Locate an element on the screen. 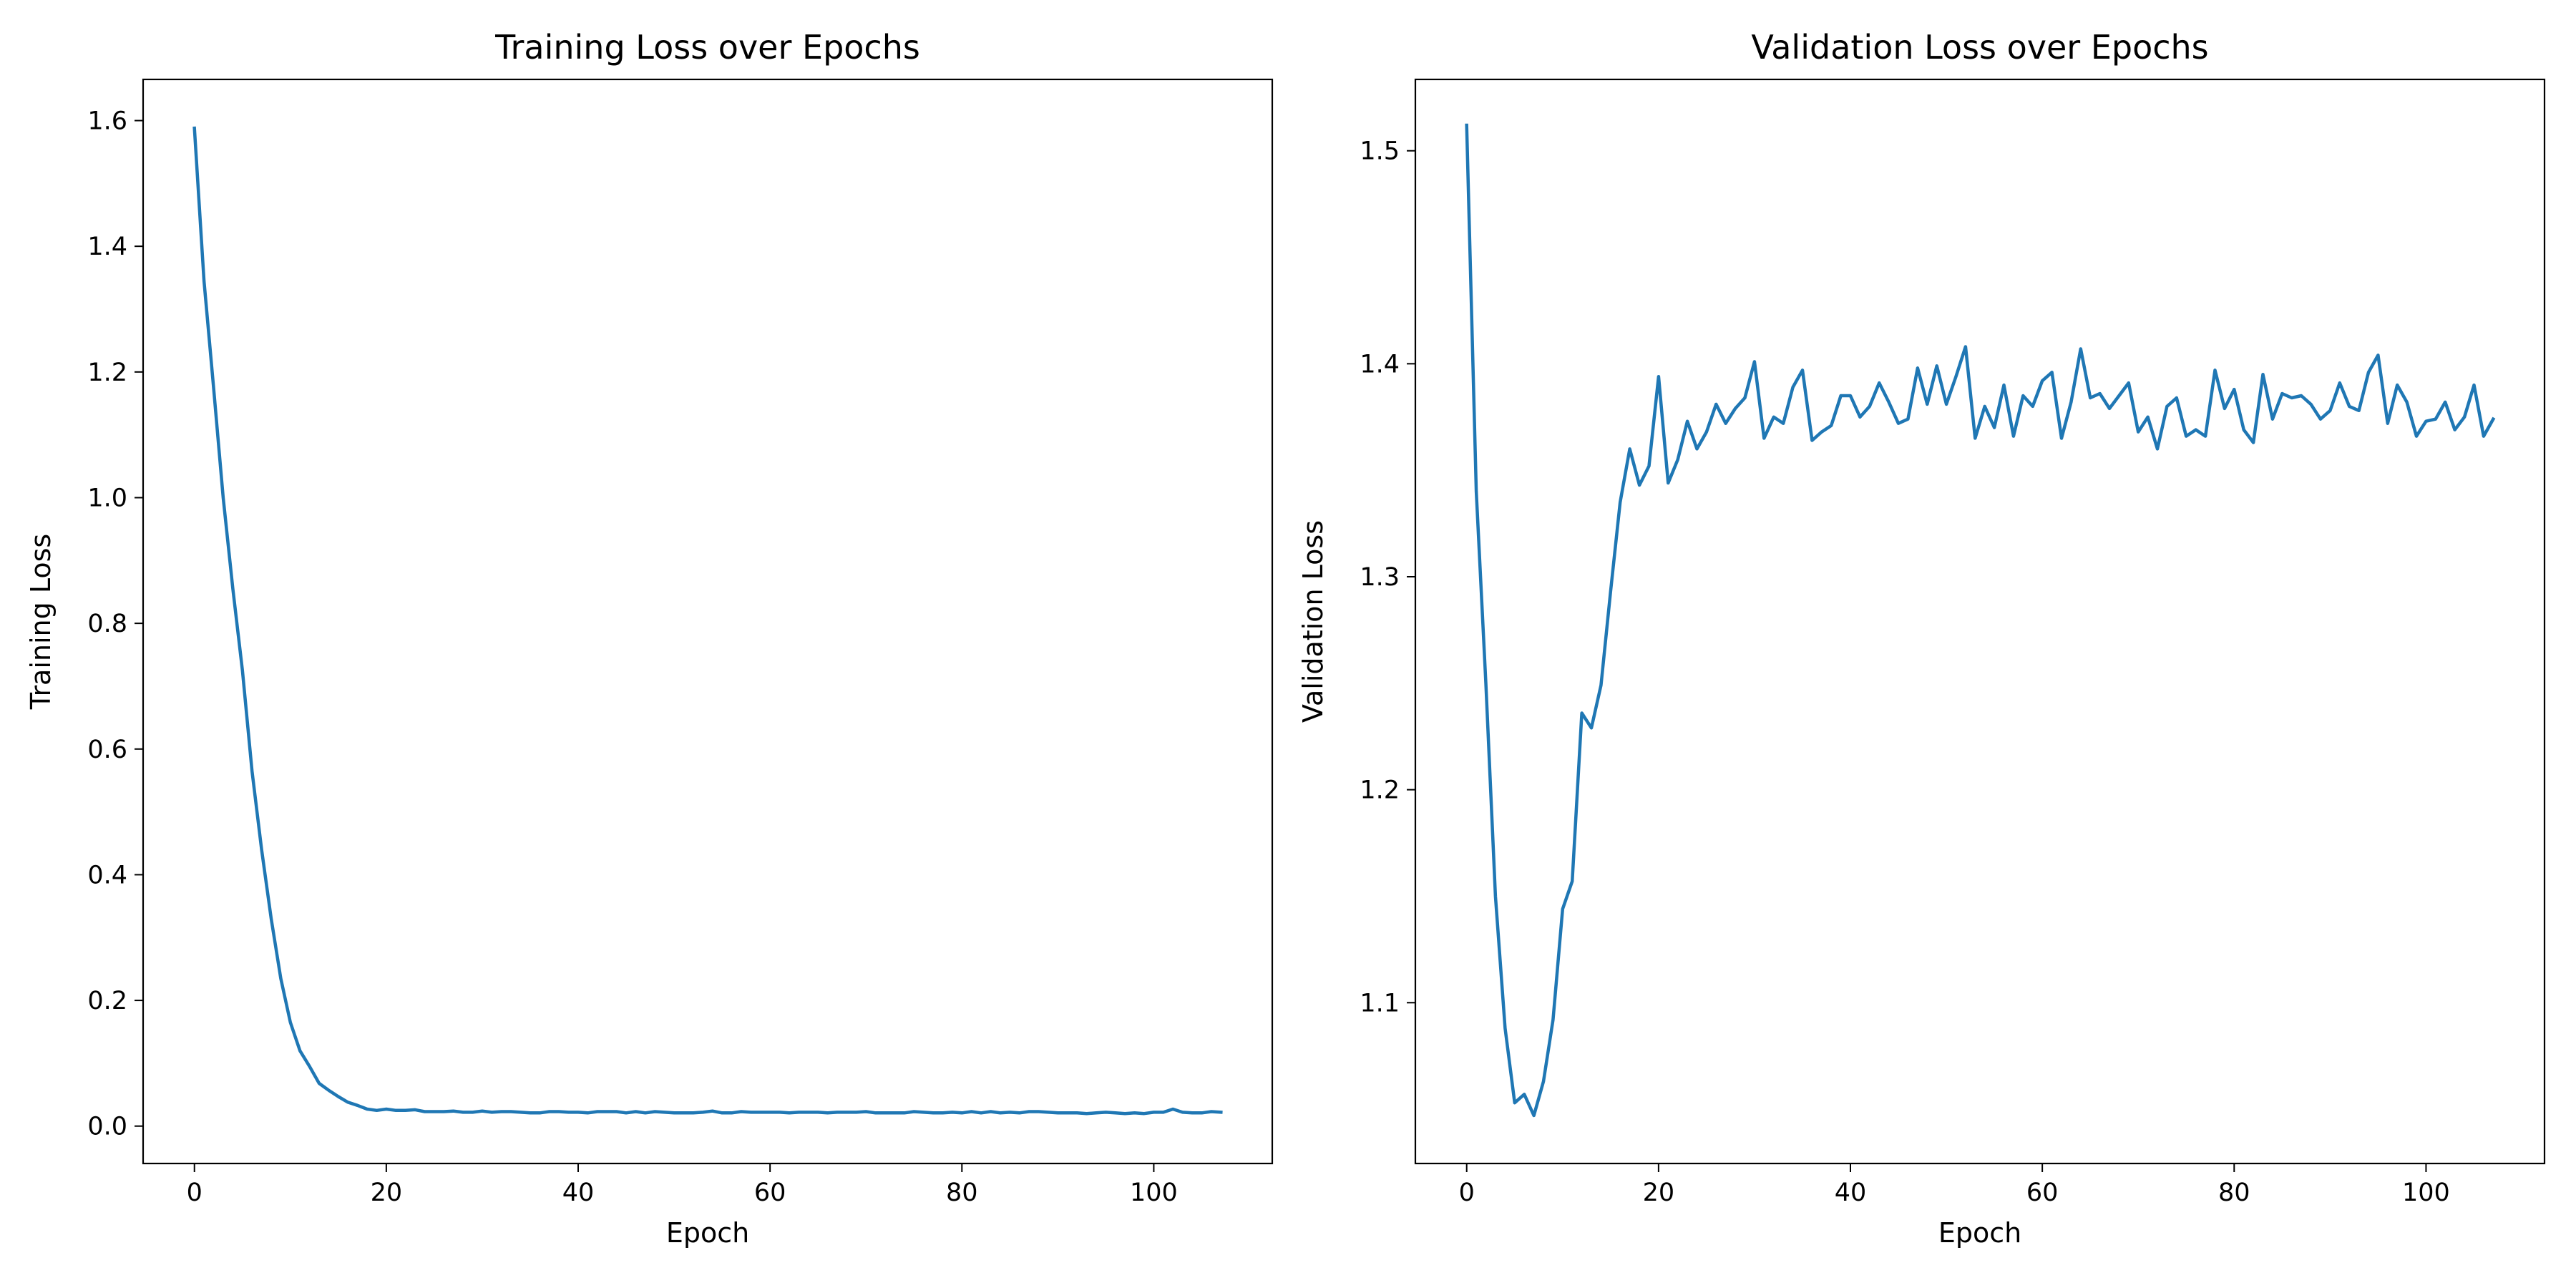  y-tick-label: 0.4 is located at coordinates (107, 875).